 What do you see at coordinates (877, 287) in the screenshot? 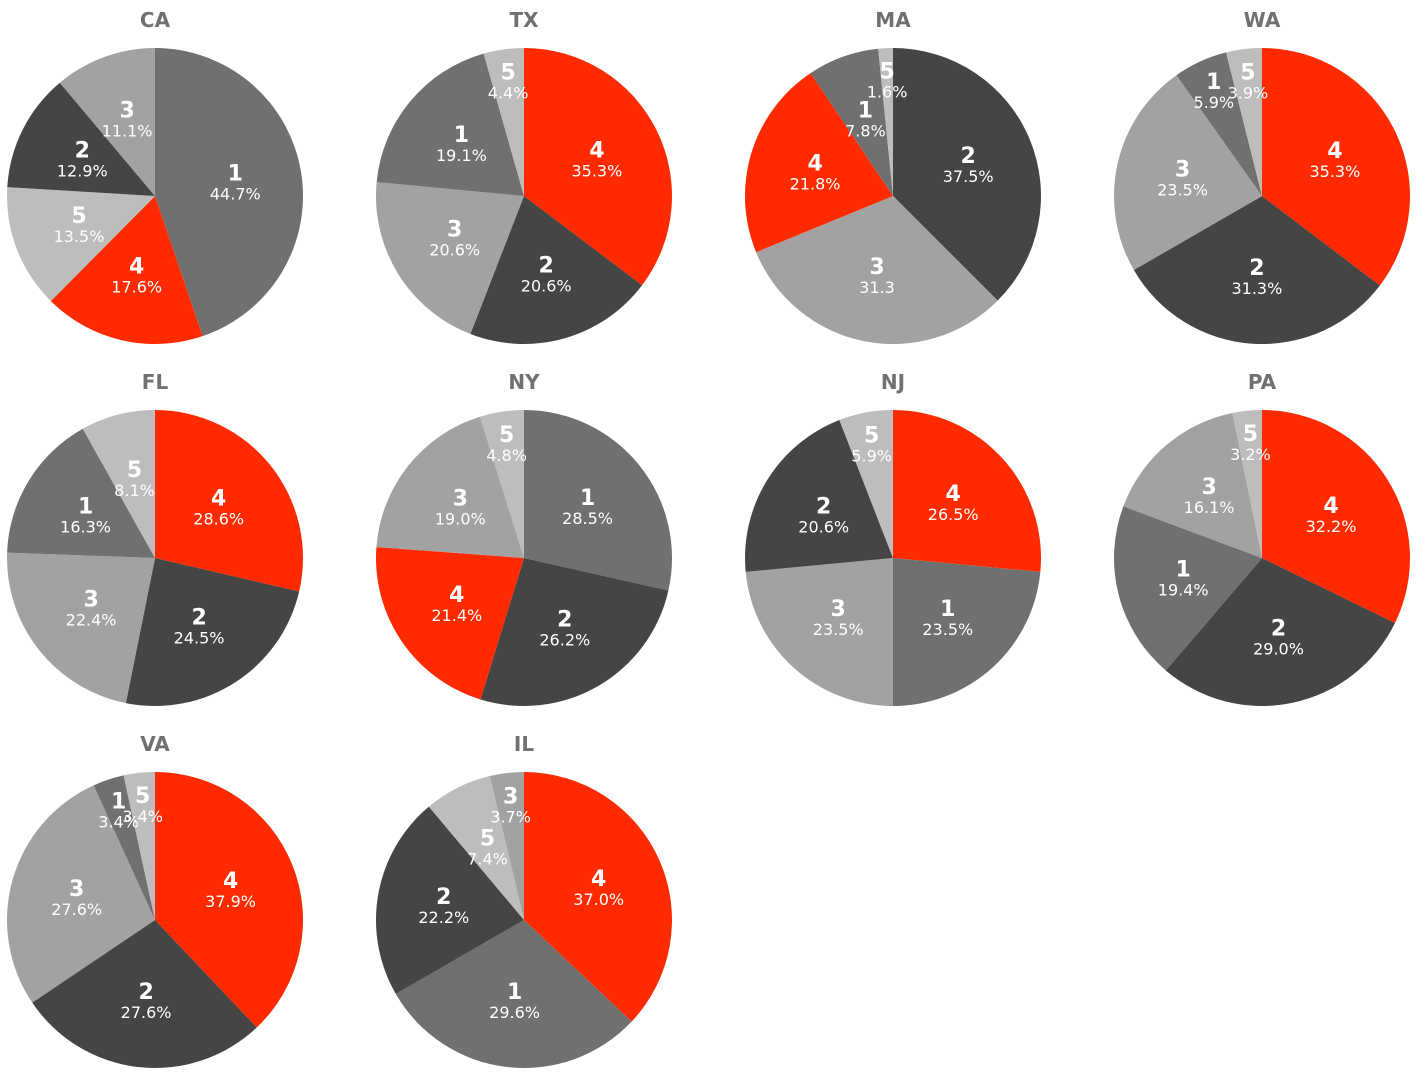
I see `slice-percent-label: 31.3` at bounding box center [877, 287].